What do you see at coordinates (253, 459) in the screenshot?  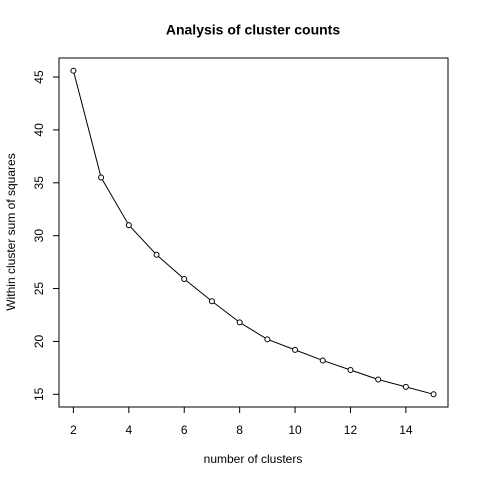 I see `x-axis-label: number of clusters` at bounding box center [253, 459].